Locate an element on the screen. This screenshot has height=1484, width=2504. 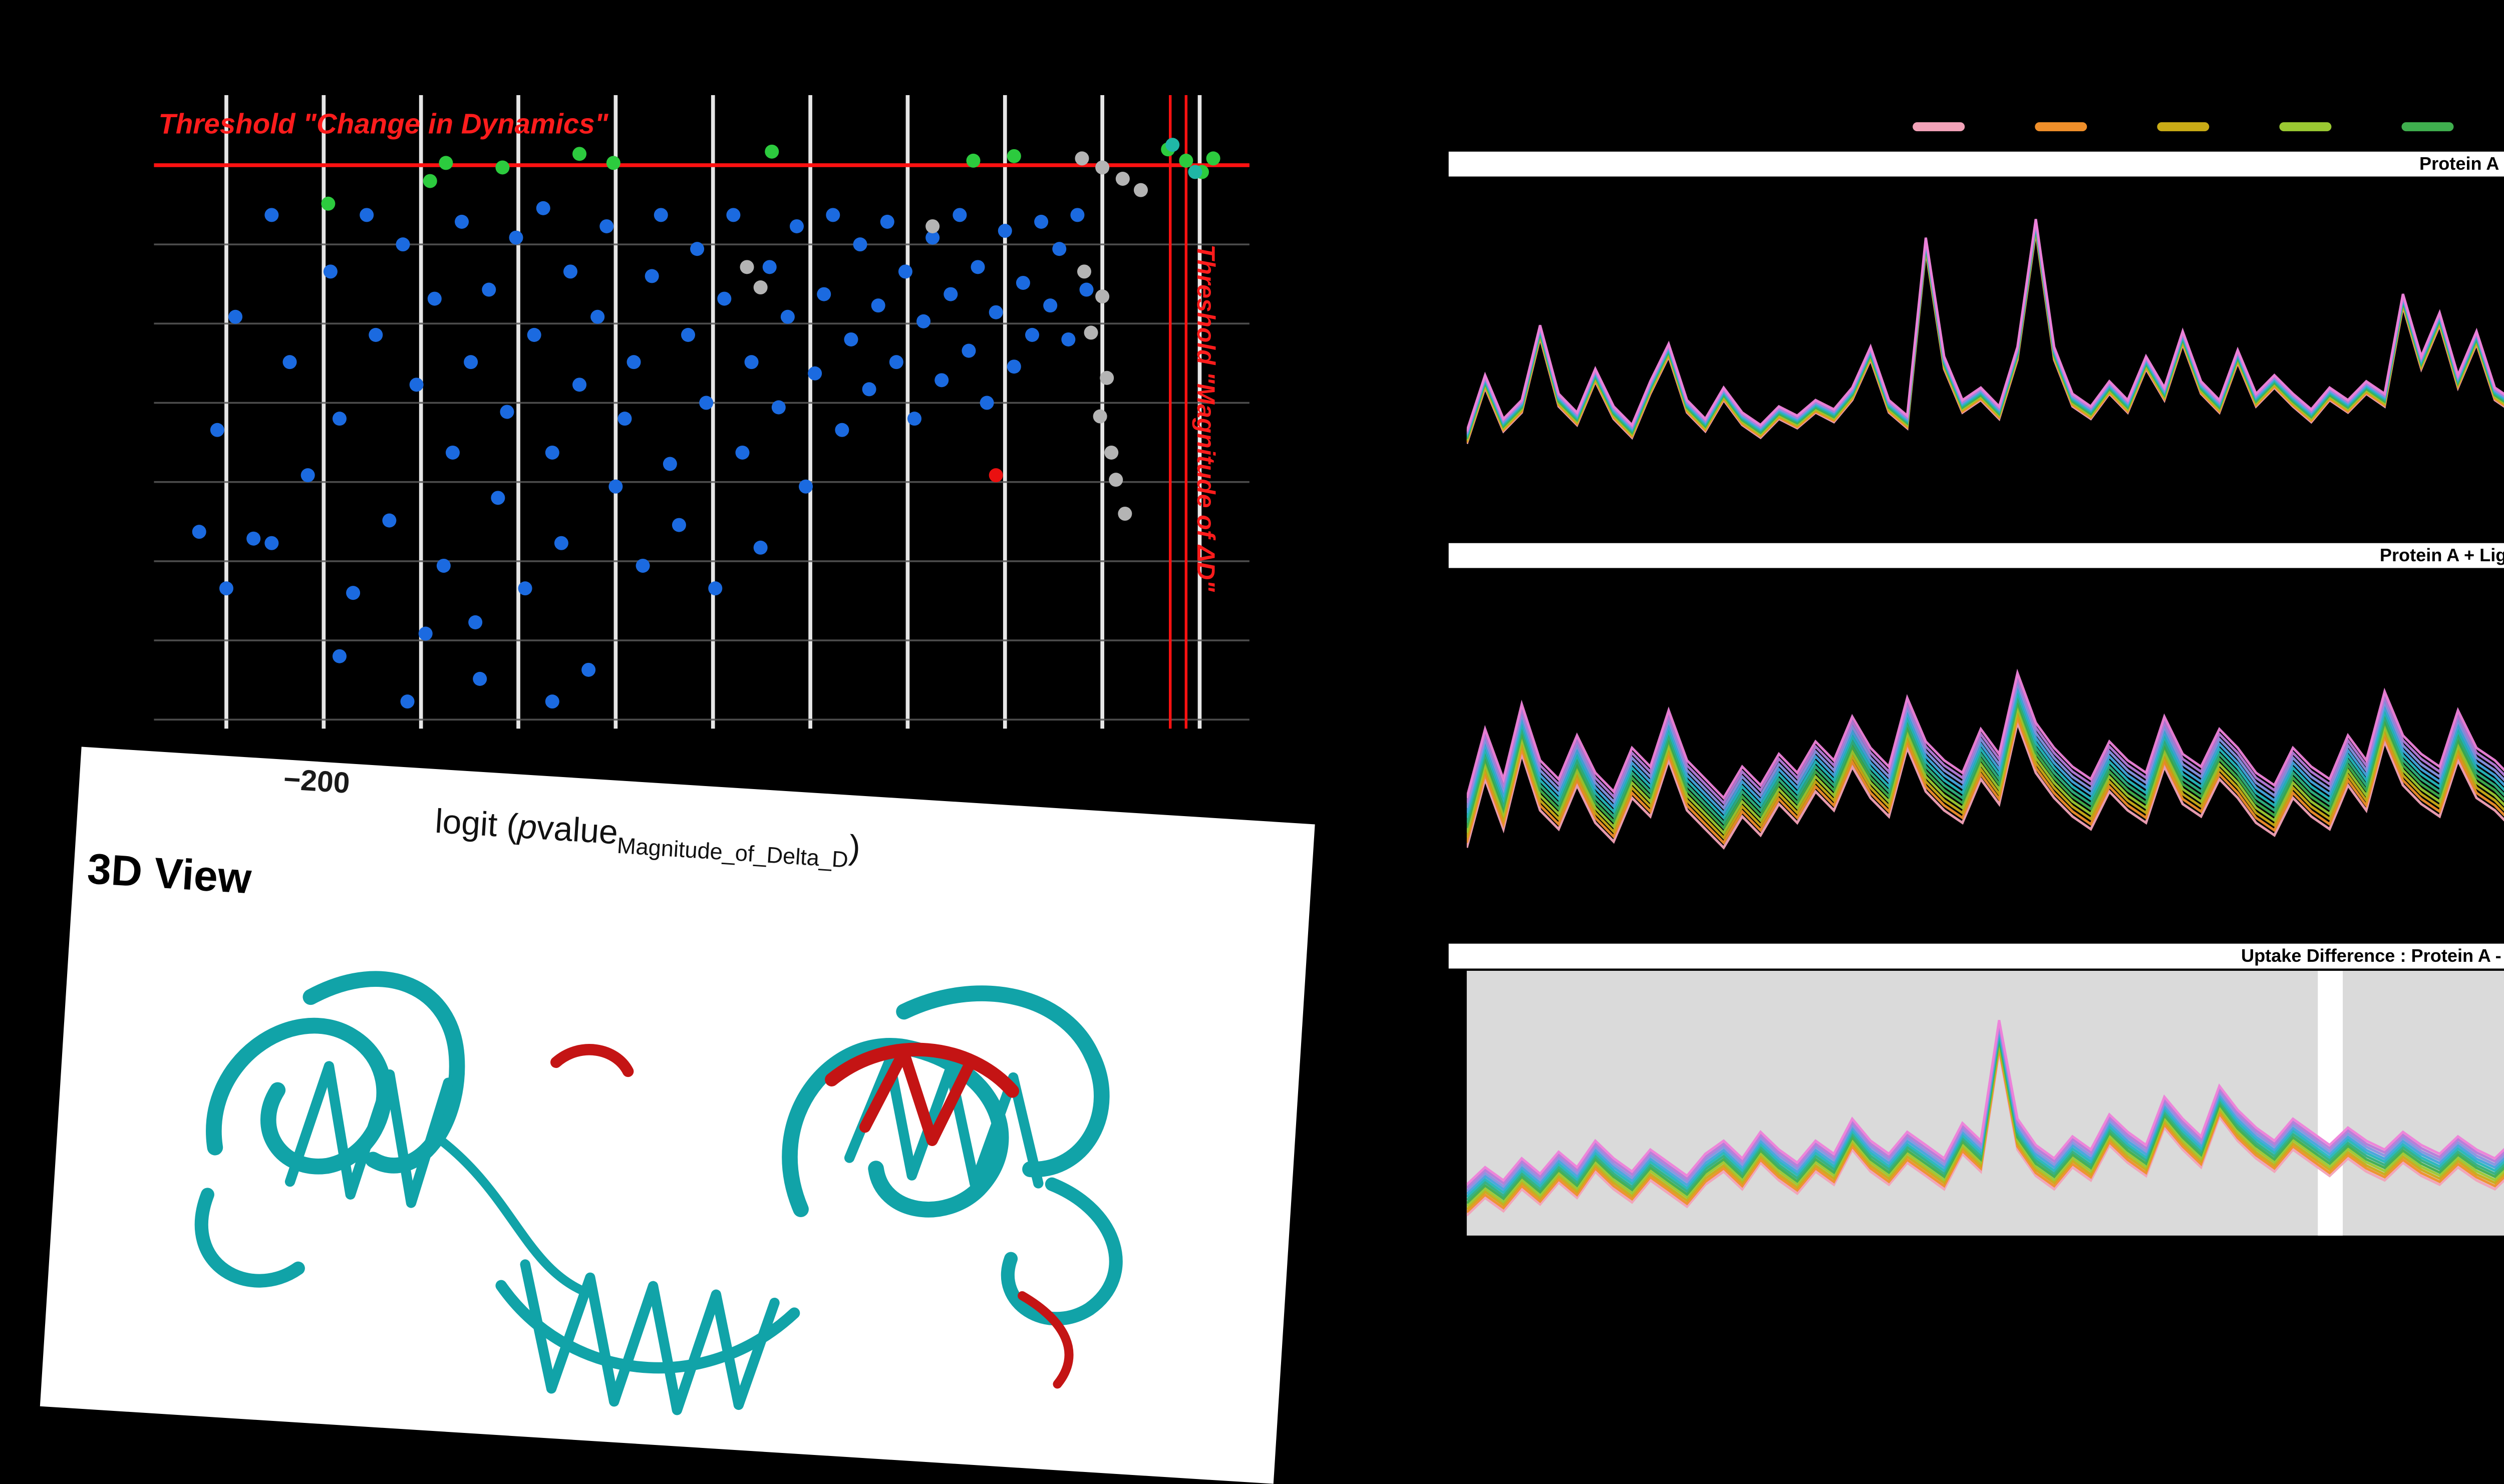
3d-view-title: 3D View is located at coordinates (170, 876).